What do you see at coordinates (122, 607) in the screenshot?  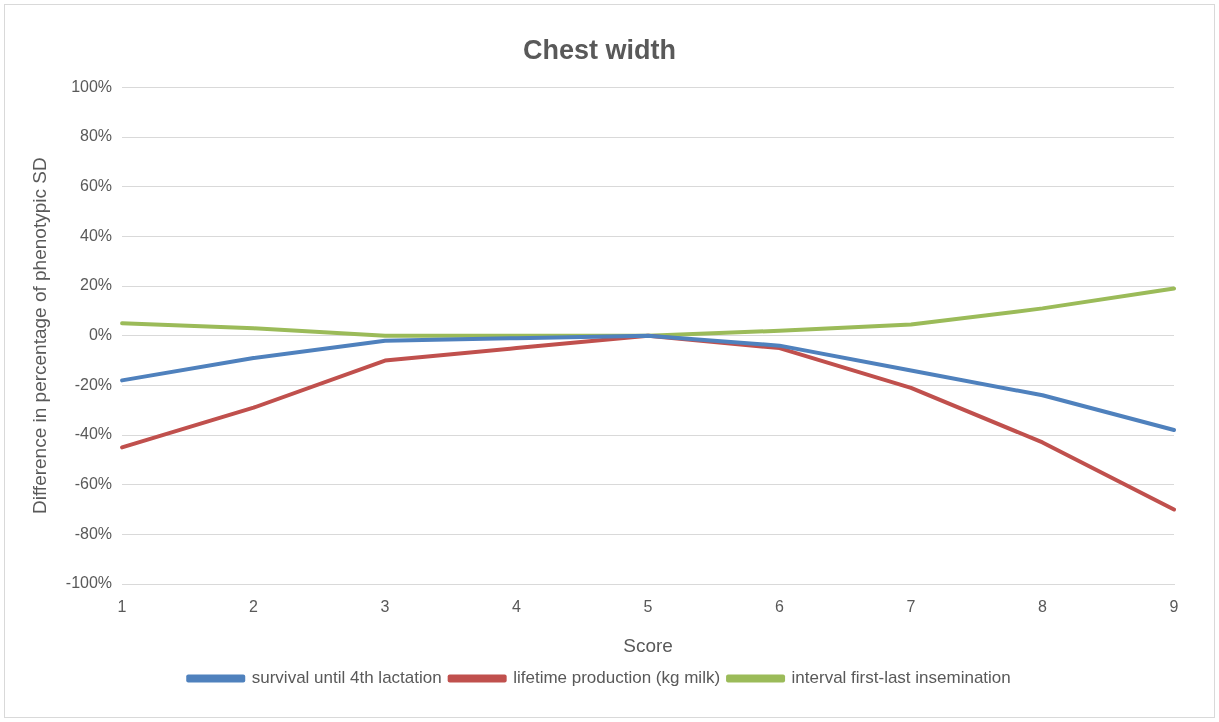 I see `x-tick-label: 1` at bounding box center [122, 607].